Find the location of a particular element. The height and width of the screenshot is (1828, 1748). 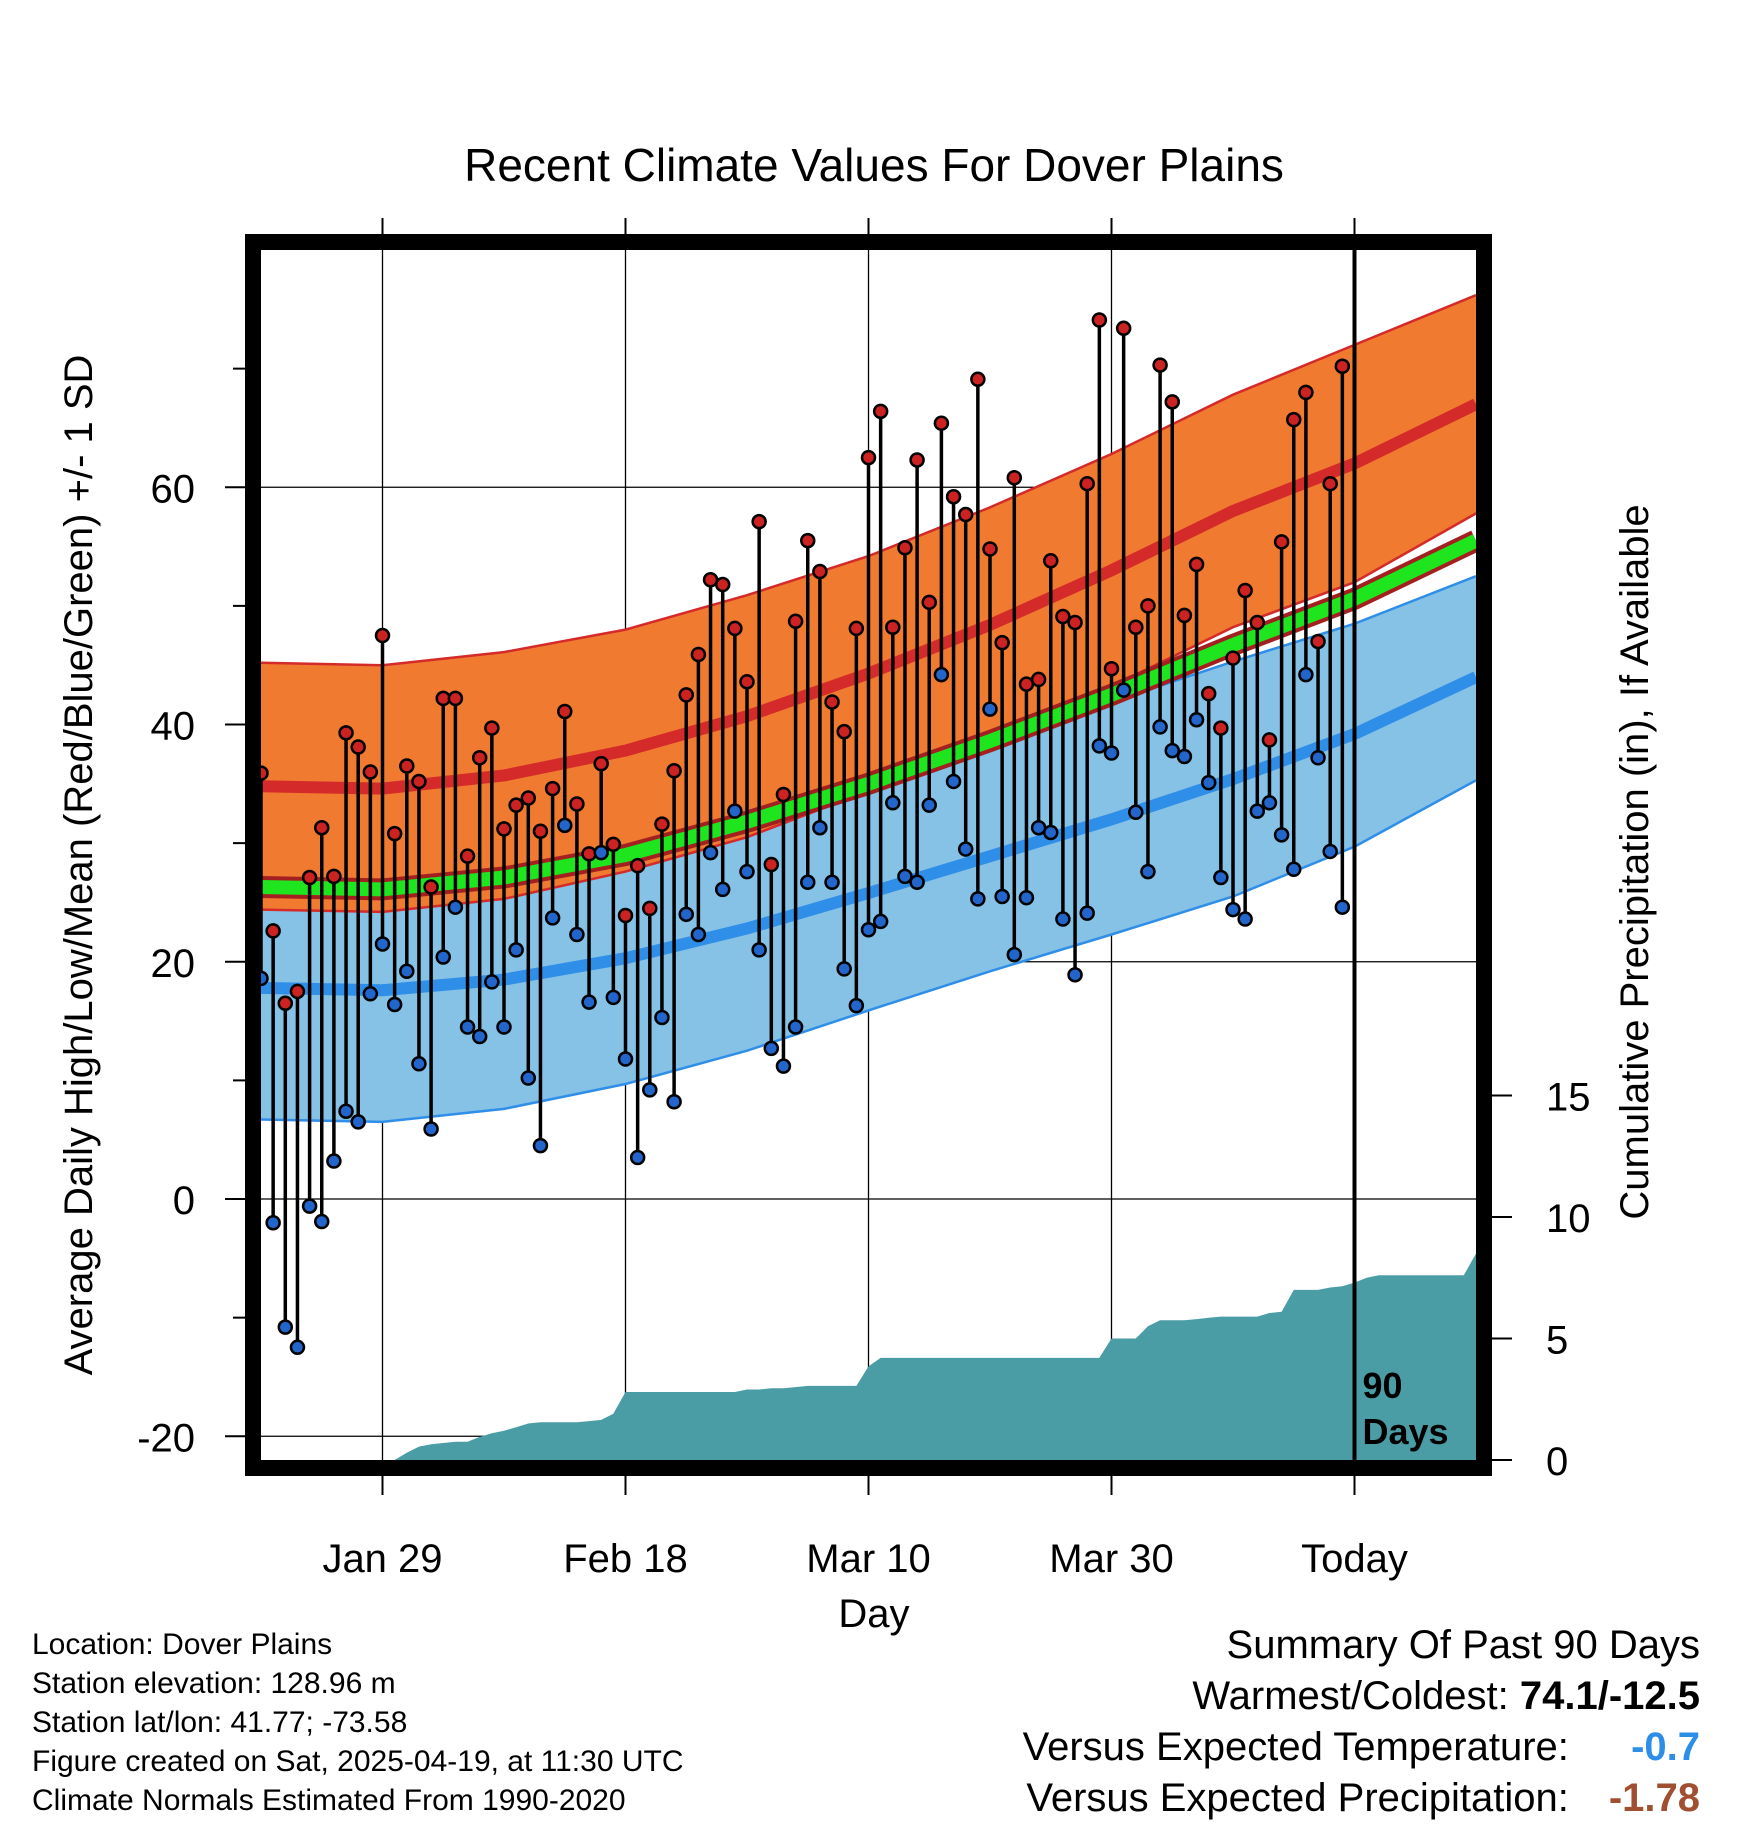

y2-tick-label: 0 is located at coordinates (1557, 1462).